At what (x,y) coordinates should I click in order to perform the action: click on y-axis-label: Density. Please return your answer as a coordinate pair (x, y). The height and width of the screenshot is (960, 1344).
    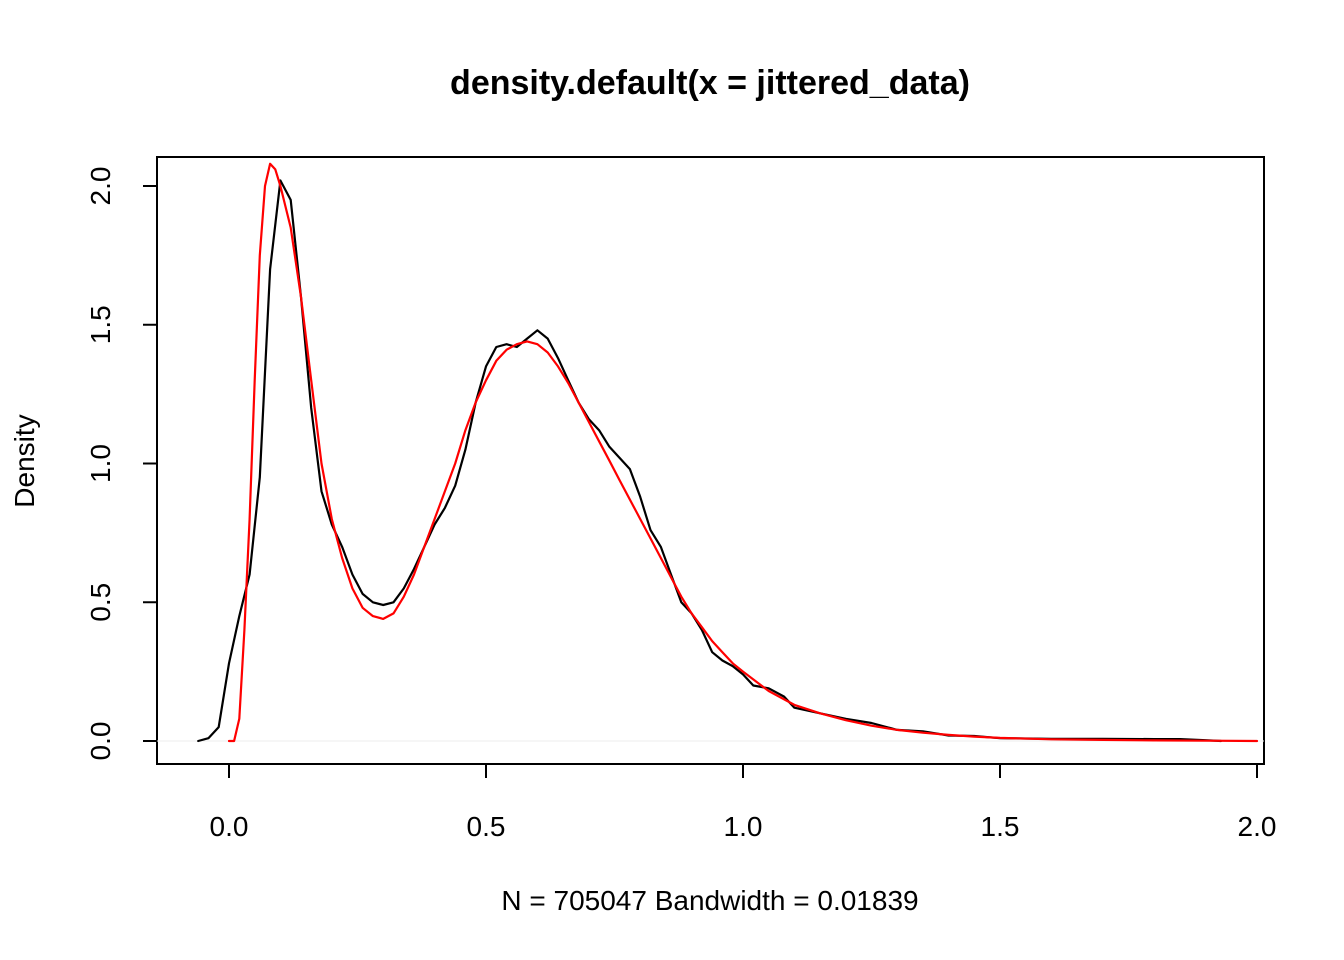
    Looking at the image, I should click on (24, 460).